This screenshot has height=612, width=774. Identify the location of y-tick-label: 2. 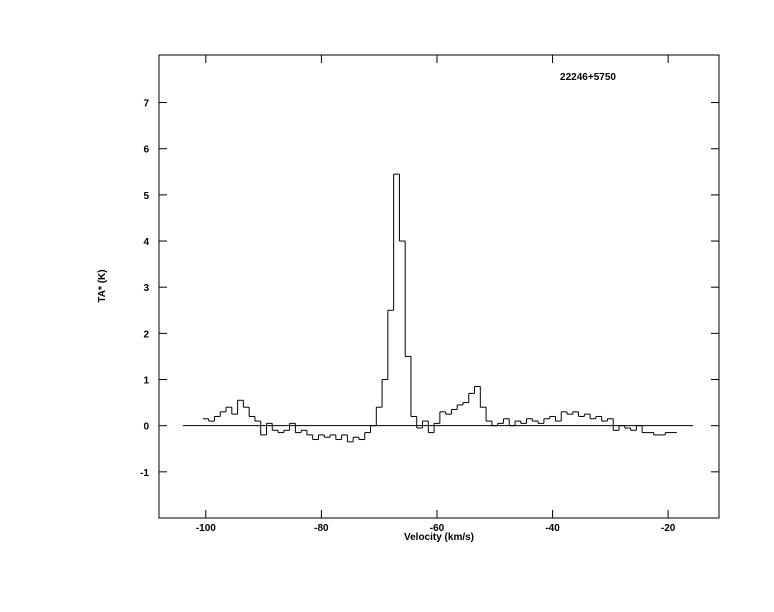
(146, 334).